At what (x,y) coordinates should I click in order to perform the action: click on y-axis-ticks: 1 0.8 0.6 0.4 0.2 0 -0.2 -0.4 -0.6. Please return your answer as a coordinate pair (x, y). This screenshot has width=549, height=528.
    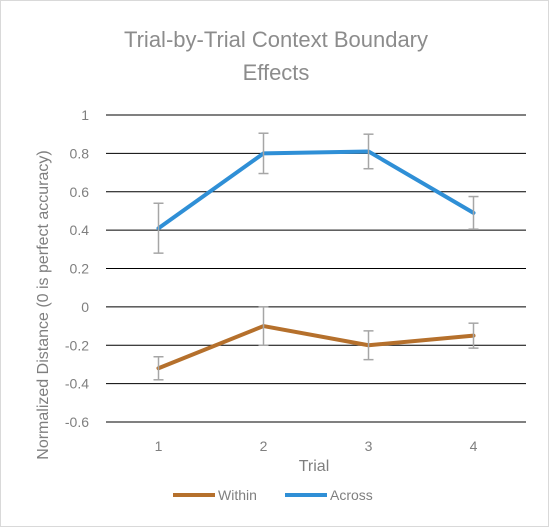
    Looking at the image, I should click on (77, 268).